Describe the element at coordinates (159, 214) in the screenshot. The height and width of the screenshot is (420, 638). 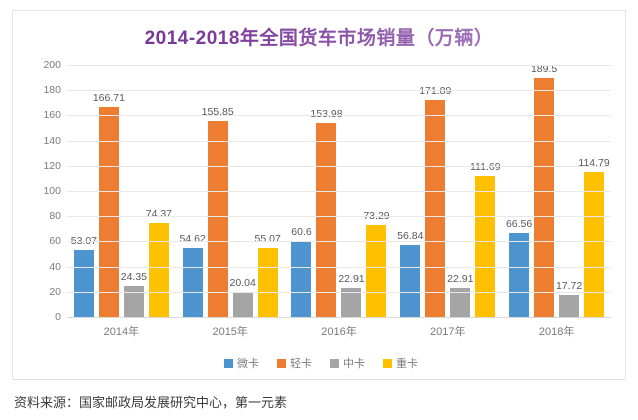
I see `bar-value-label: 74.37` at that location.